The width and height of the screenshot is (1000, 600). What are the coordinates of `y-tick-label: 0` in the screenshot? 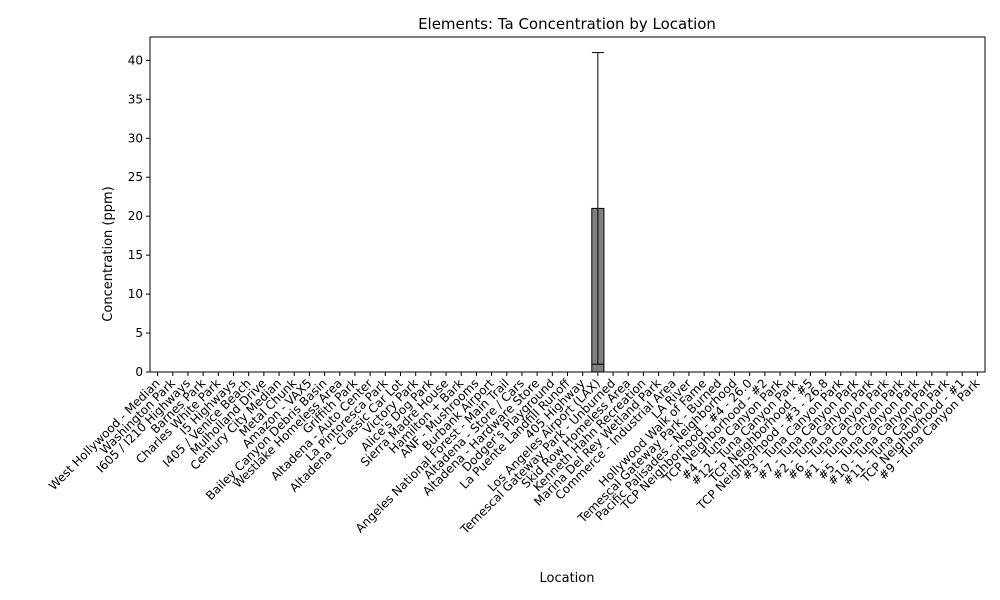 It's located at (139, 372).